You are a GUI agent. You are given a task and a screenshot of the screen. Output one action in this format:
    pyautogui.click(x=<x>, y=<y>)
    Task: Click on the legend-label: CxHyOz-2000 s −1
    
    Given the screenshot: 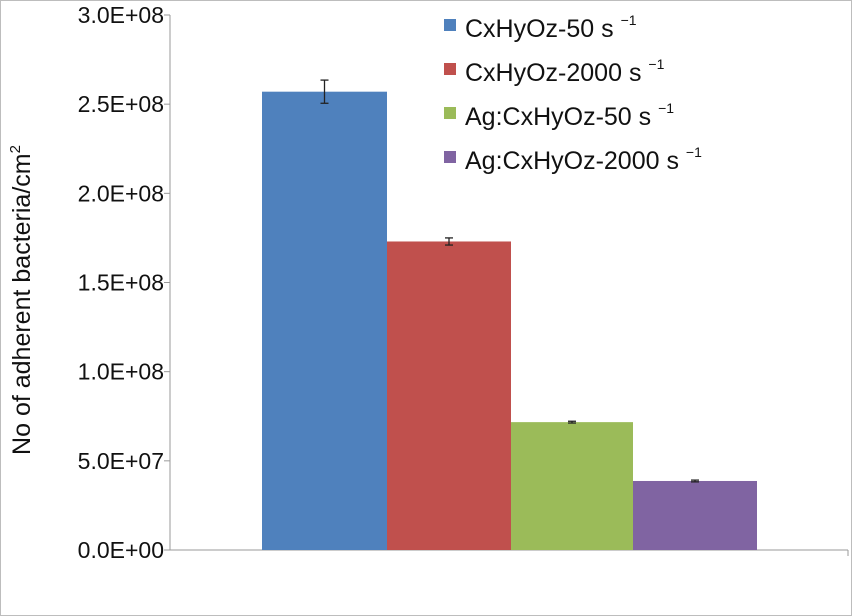 What is the action you would take?
    pyautogui.click(x=565, y=71)
    